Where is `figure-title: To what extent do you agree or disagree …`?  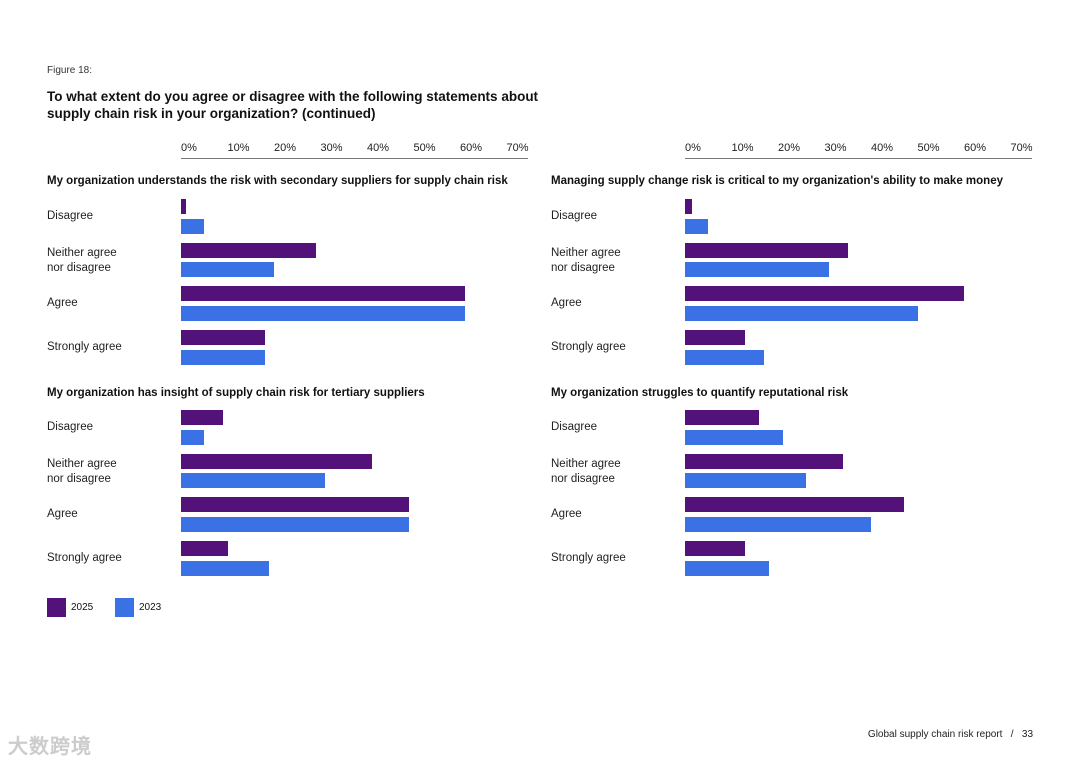 figure-title: To what extent do you agree or disagree … is located at coordinates (293, 105).